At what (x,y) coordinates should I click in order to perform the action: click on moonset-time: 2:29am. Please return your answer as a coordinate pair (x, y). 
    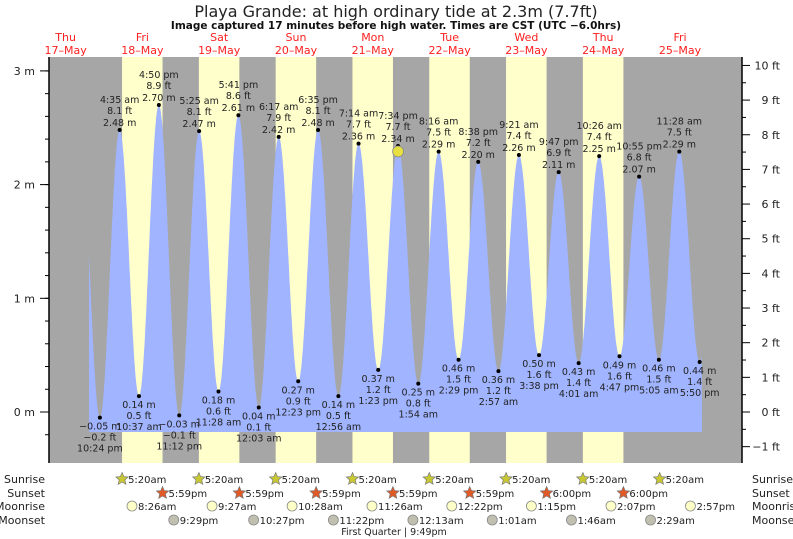
    Looking at the image, I should click on (676, 521).